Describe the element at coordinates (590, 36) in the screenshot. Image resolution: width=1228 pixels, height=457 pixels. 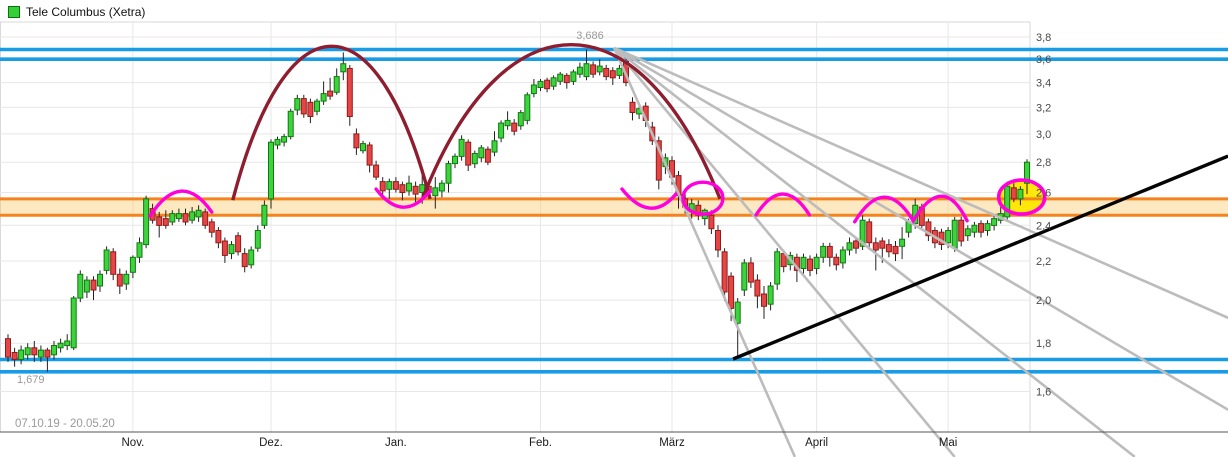
I see `peak-price-label: 3,686` at that location.